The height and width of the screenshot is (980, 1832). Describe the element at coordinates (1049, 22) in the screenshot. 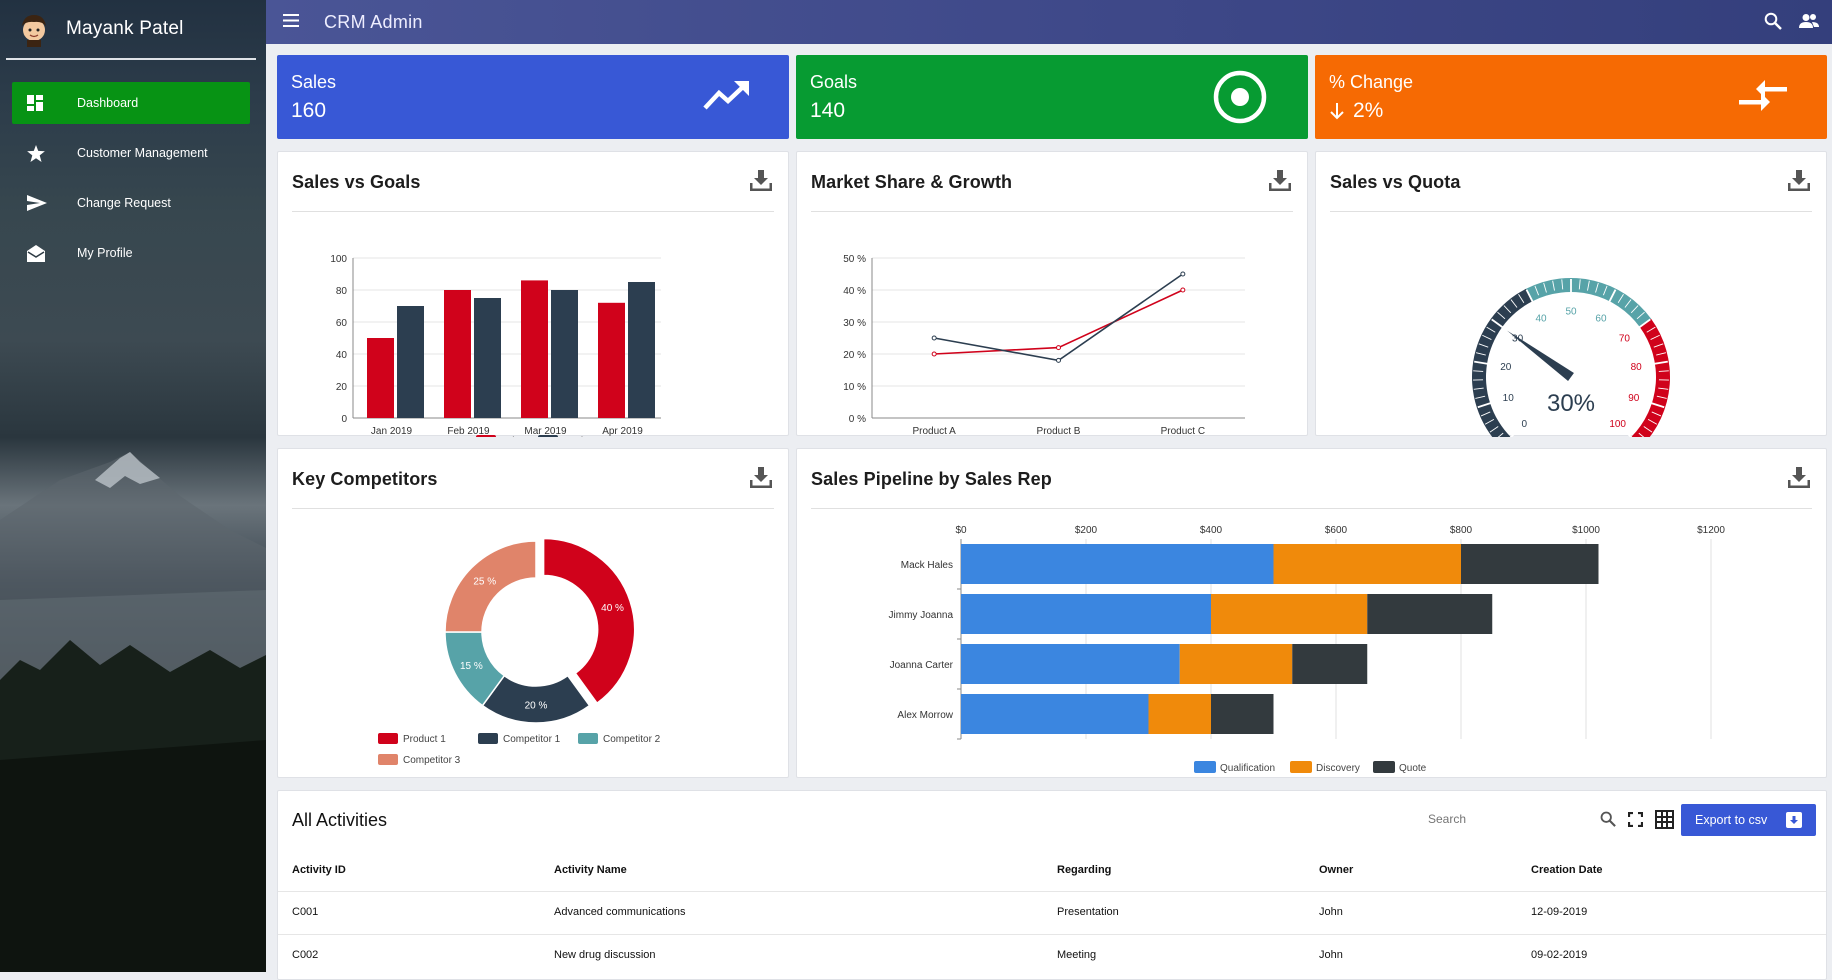

I see `top-app-bar: CRM Admin` at that location.